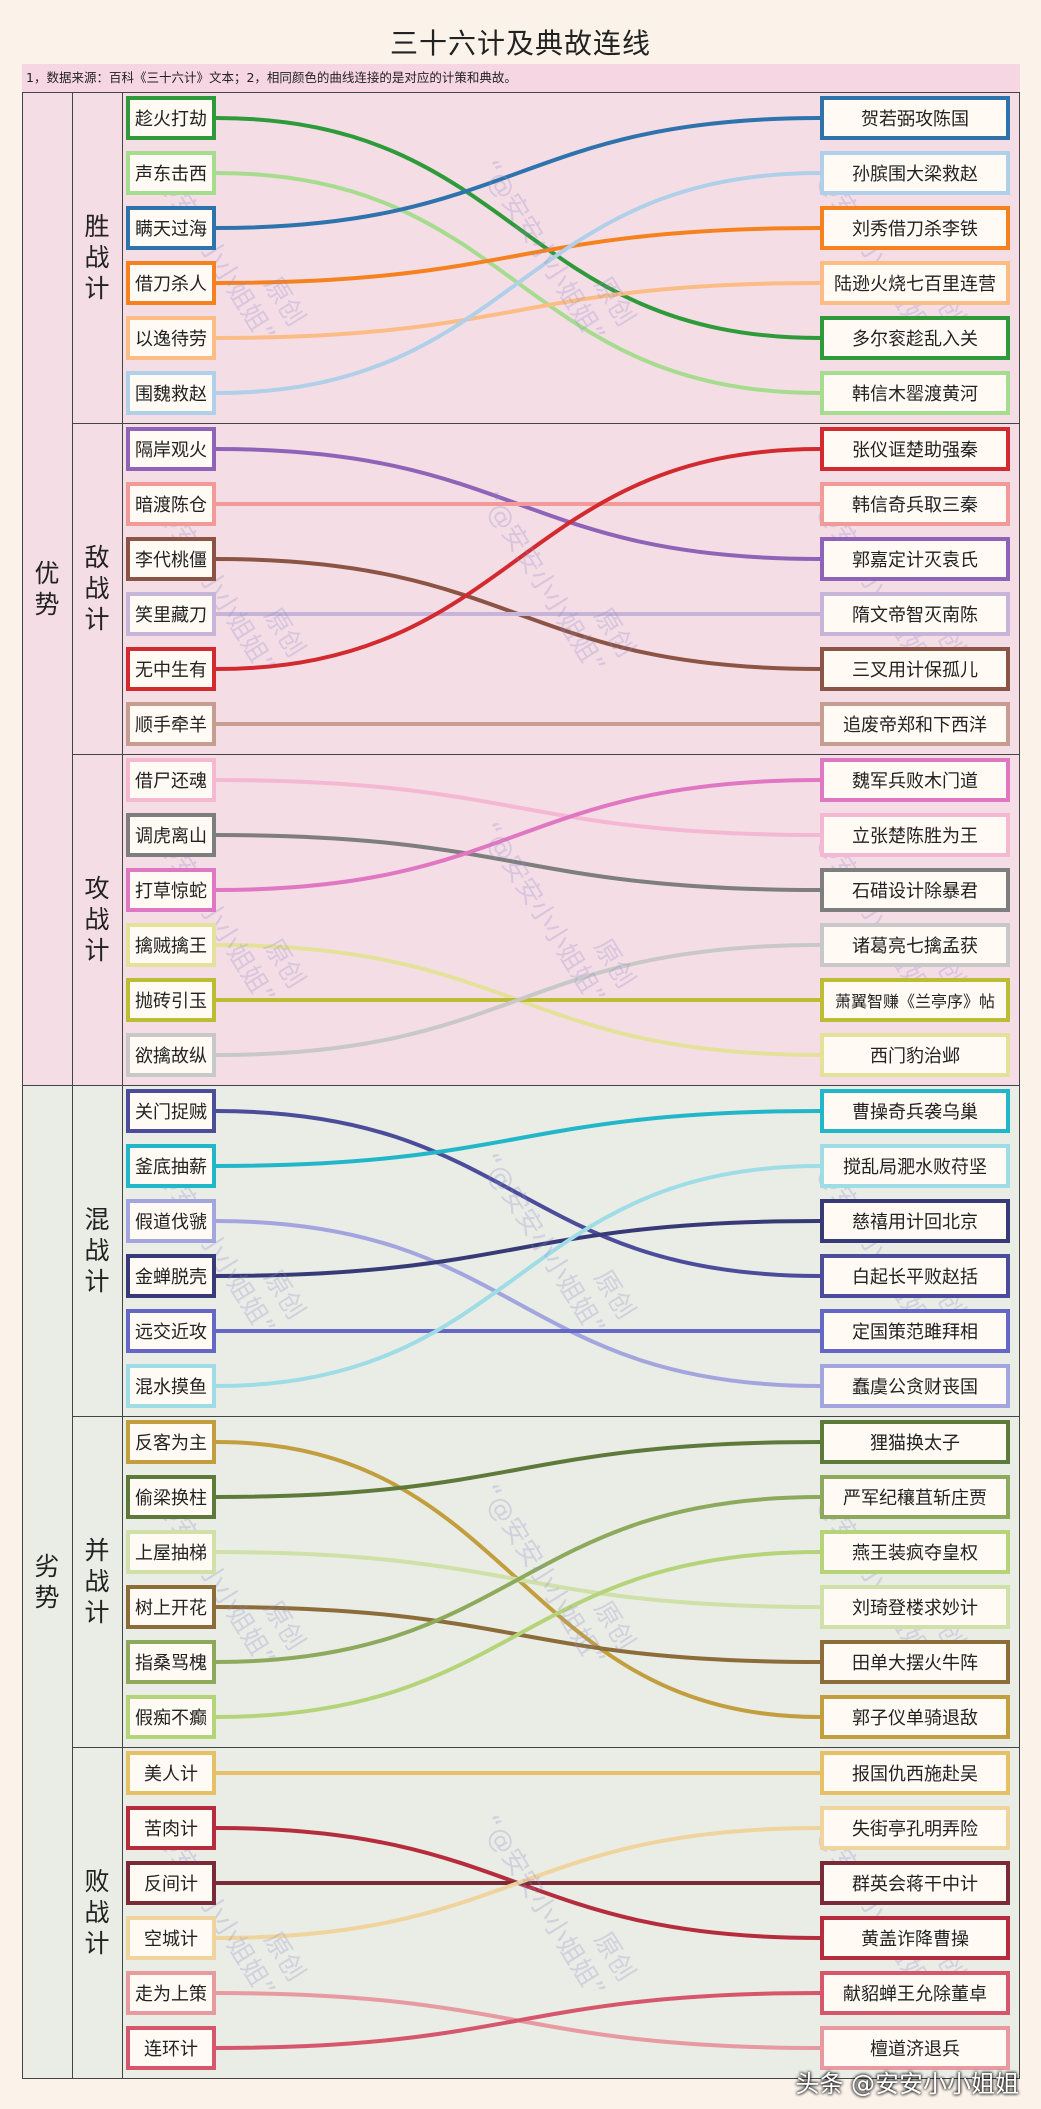 Image resolution: width=1041 pixels, height=2109 pixels. What do you see at coordinates (915, 1993) in the screenshot?
I see `story-box: 献貂蝉王允除董卓` at bounding box center [915, 1993].